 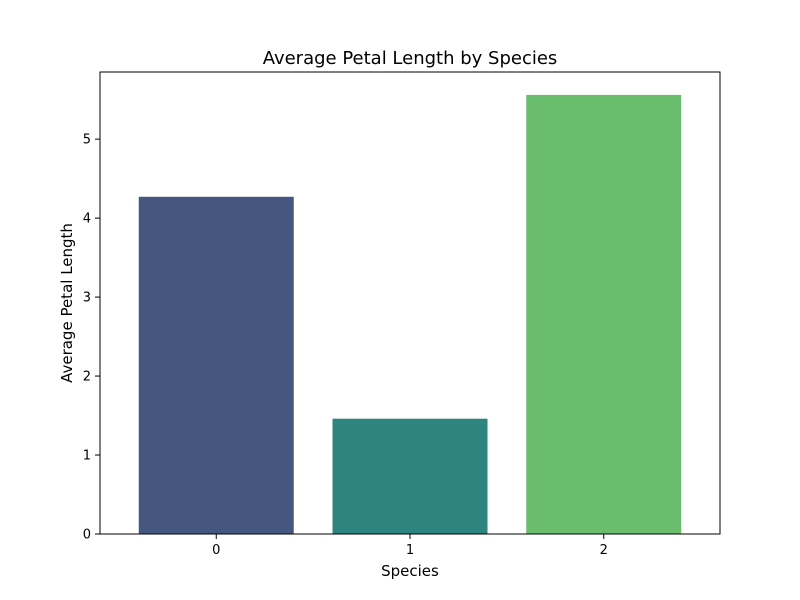 I want to click on chart-title: Average Petal Length by Species, so click(x=410, y=58).